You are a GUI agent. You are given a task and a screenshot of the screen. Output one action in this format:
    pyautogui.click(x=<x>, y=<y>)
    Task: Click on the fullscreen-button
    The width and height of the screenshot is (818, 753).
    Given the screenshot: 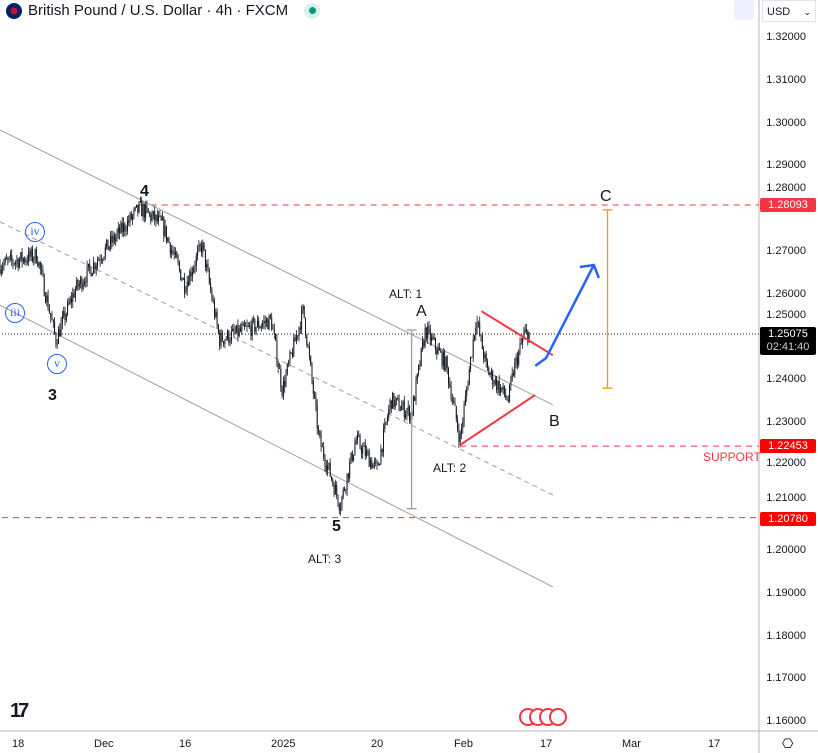 What is the action you would take?
    pyautogui.click(x=744, y=10)
    